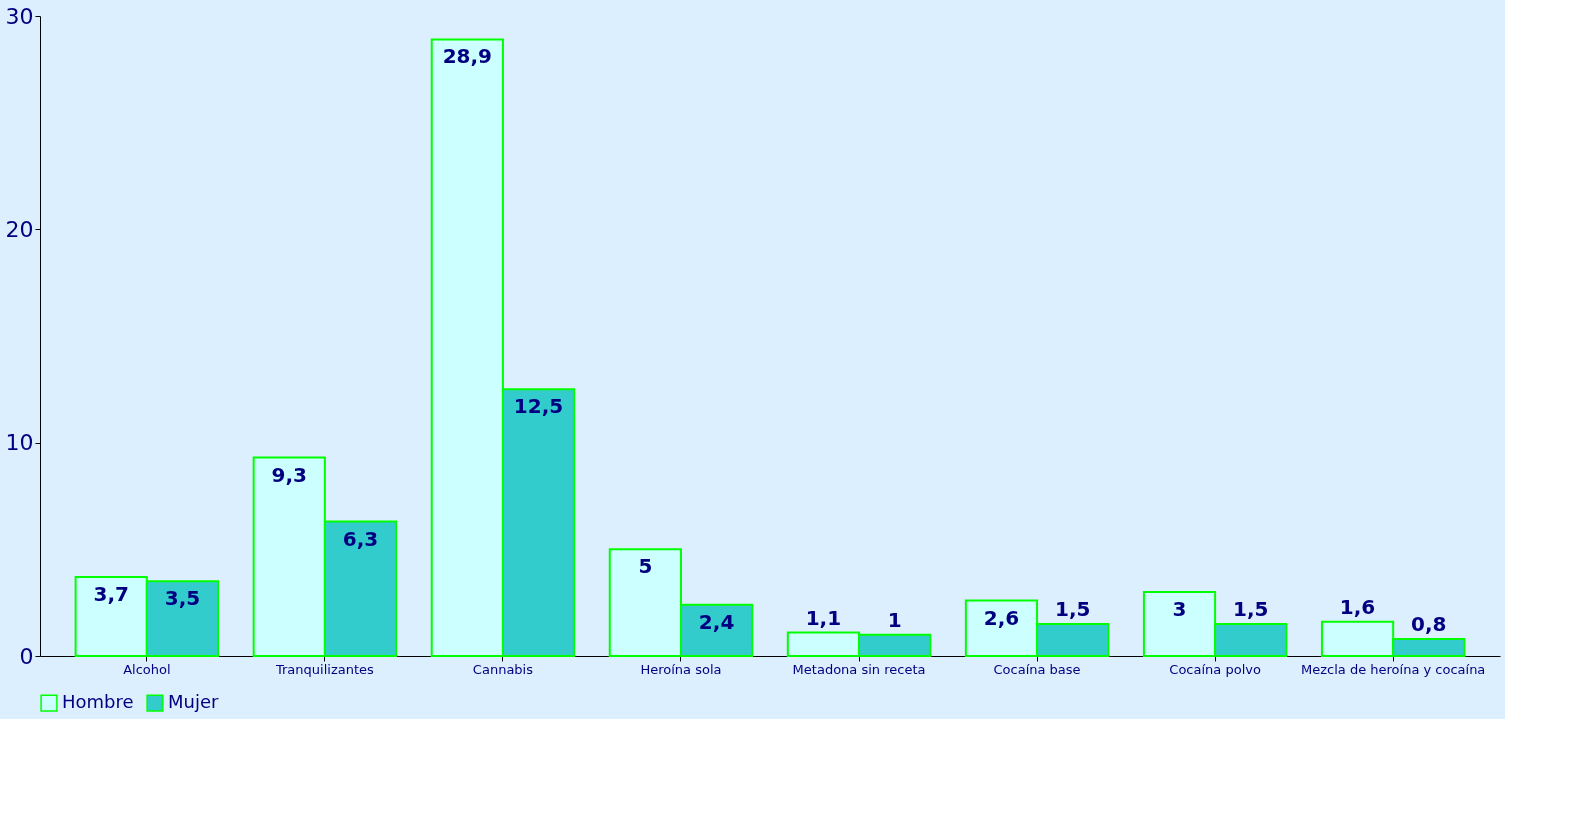  What do you see at coordinates (823, 617) in the screenshot?
I see `data-label: 1,1` at bounding box center [823, 617].